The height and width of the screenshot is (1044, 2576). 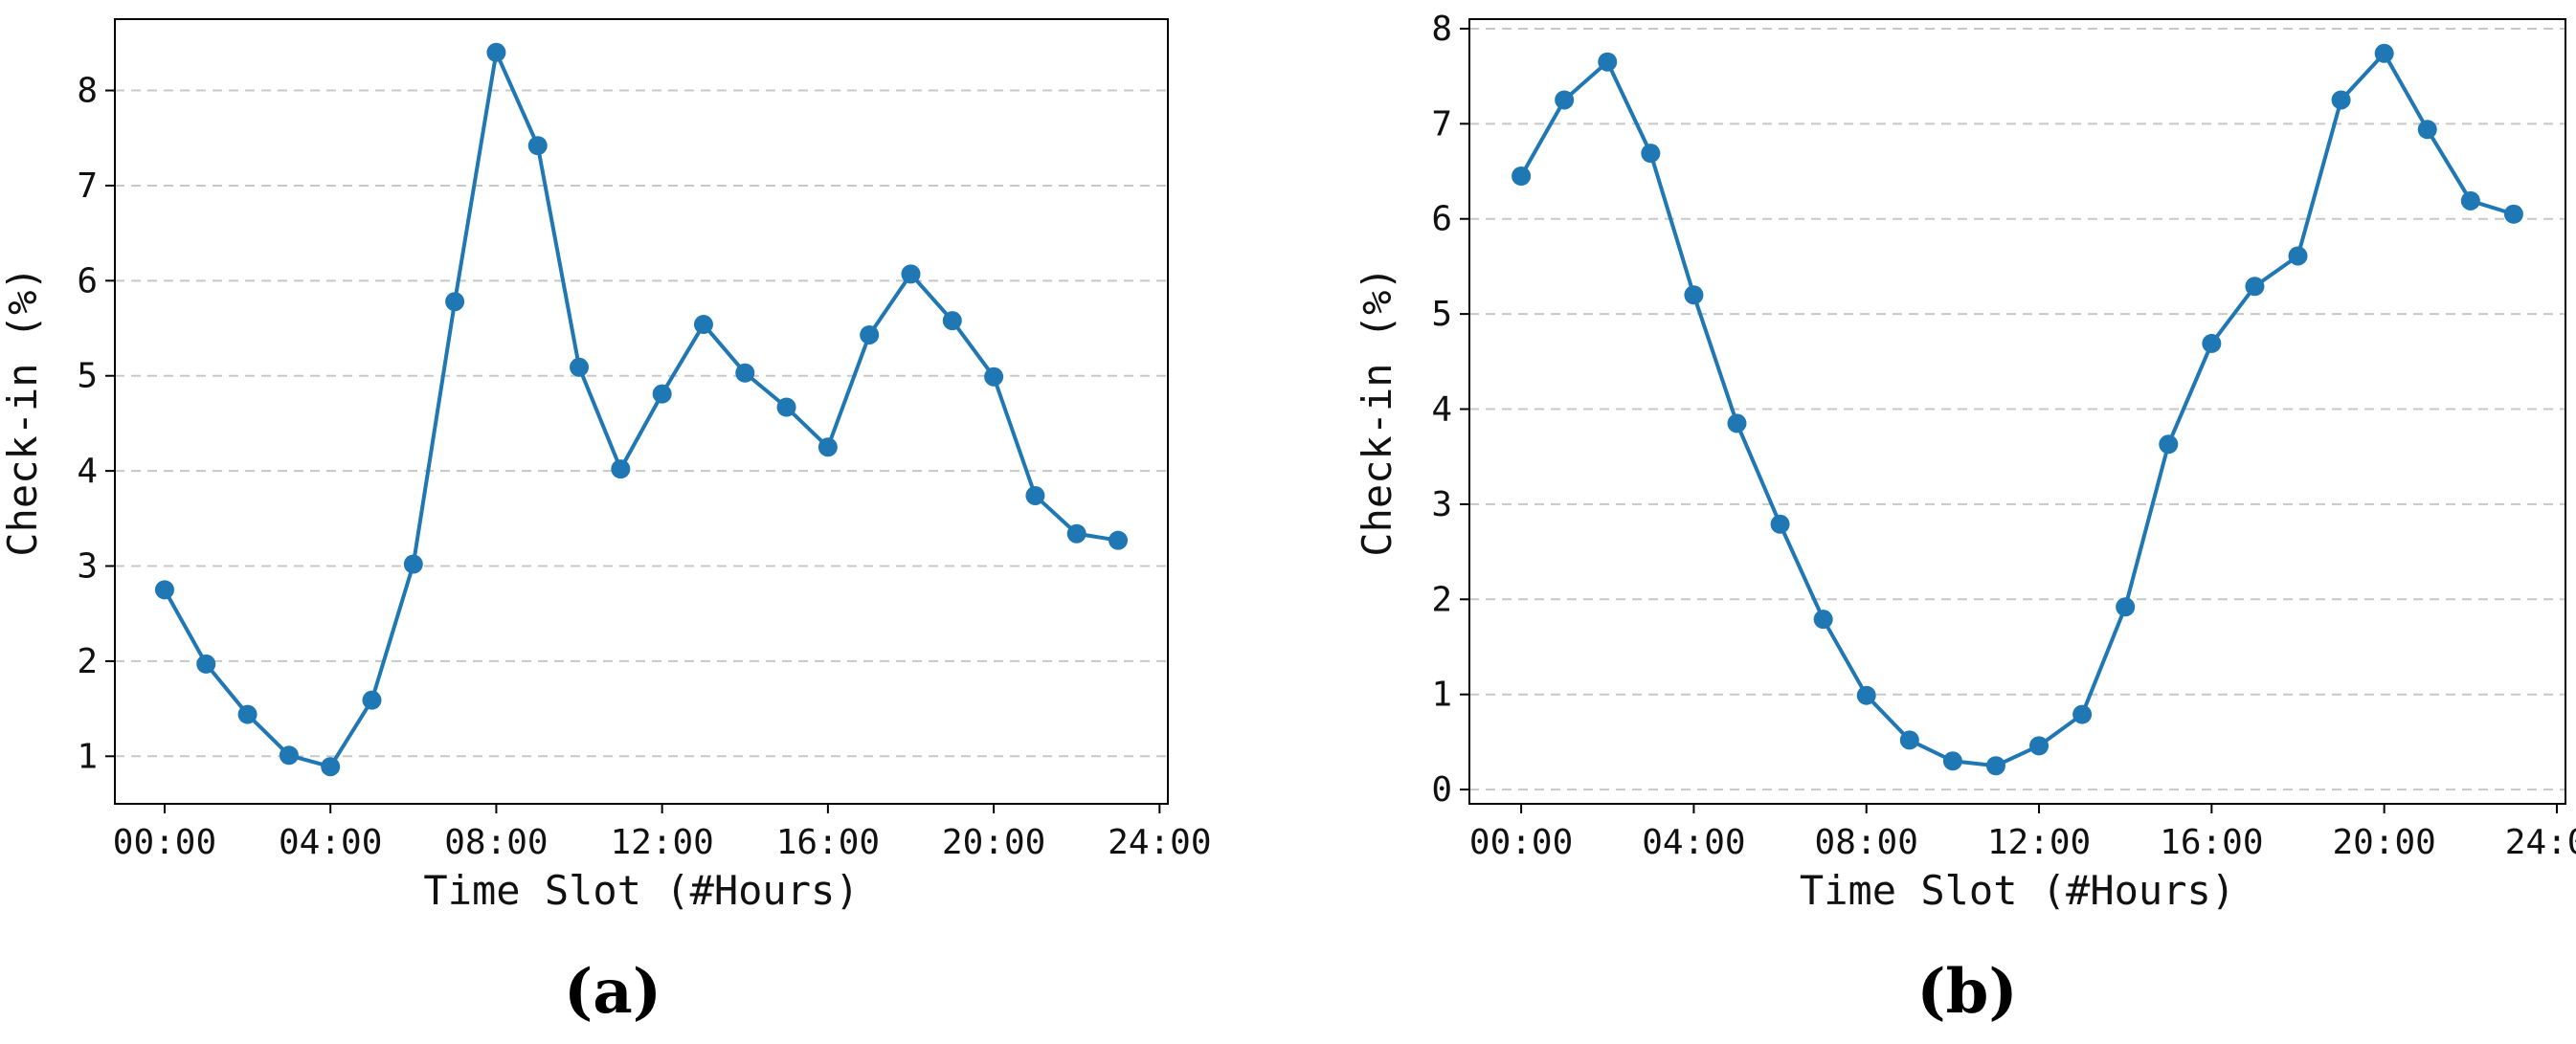 I want to click on y-tick-label: 0, so click(x=1442, y=790).